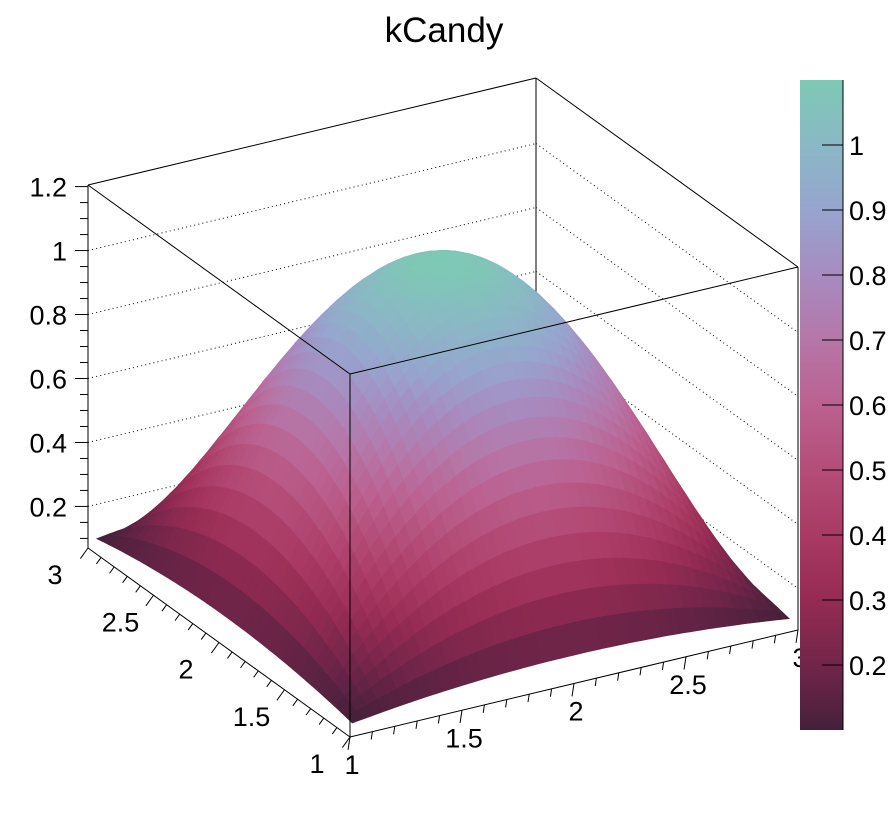 The height and width of the screenshot is (816, 888). Describe the element at coordinates (843, 405) in the screenshot. I see `color-scale: 0.2 0.3 0.4 0.5 0.6 0.7 0.8 0.9 1` at that location.